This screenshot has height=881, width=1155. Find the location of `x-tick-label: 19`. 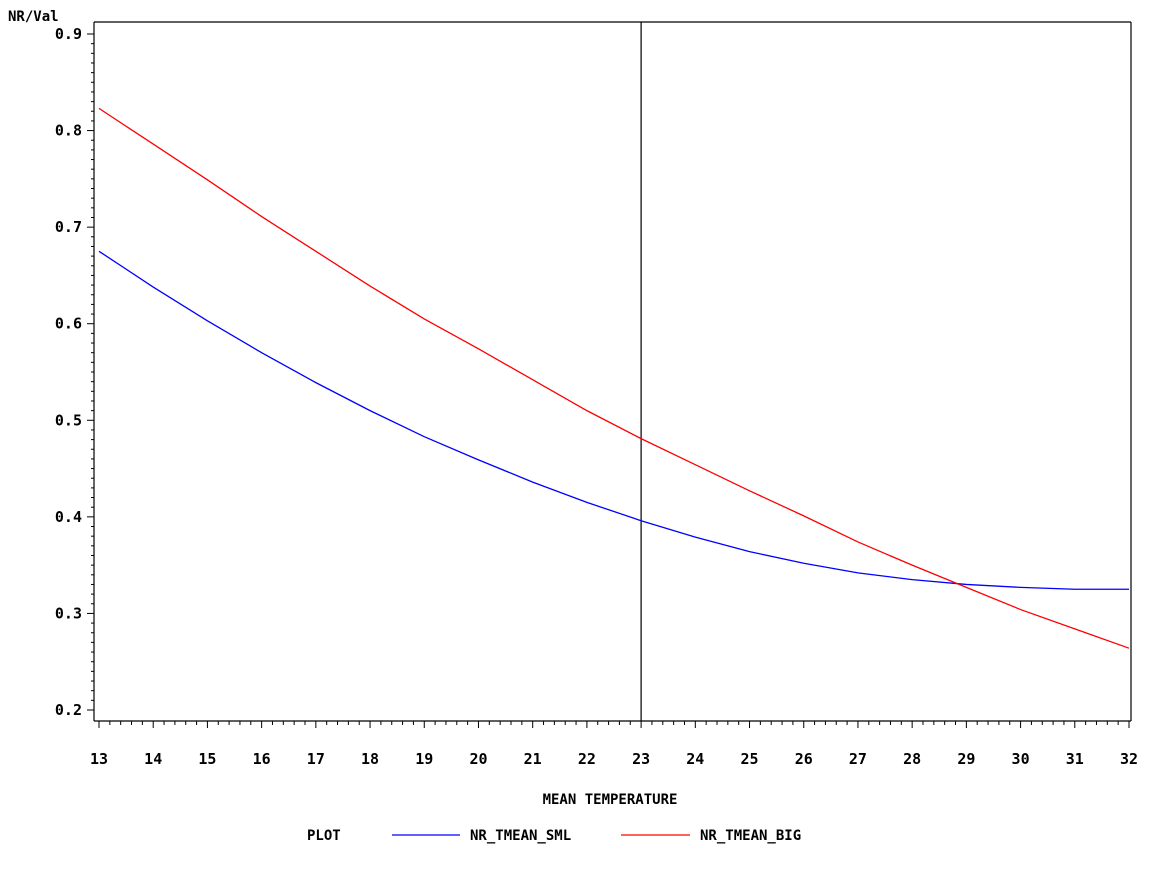

x-tick-label: 19 is located at coordinates (424, 759).